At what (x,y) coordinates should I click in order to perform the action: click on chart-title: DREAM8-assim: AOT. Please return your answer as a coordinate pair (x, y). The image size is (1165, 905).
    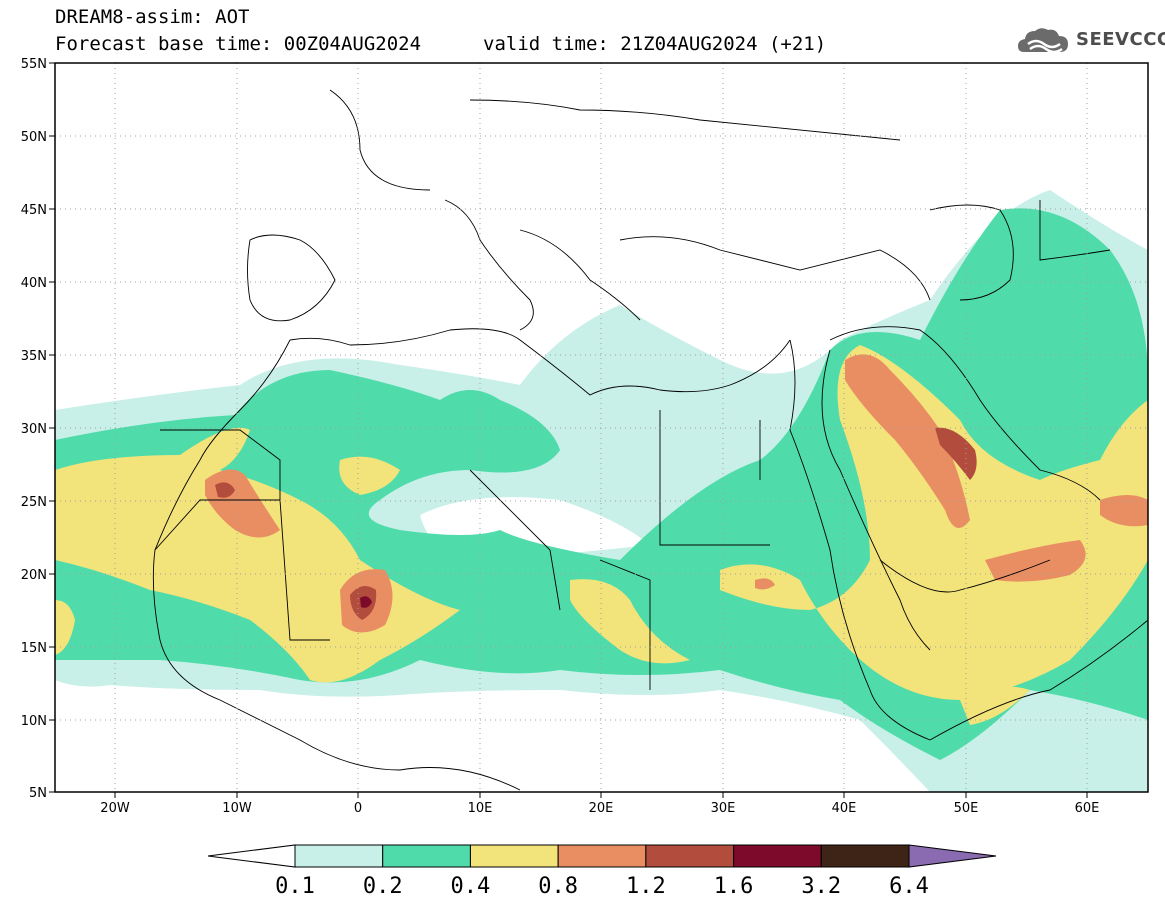
    Looking at the image, I should click on (152, 17).